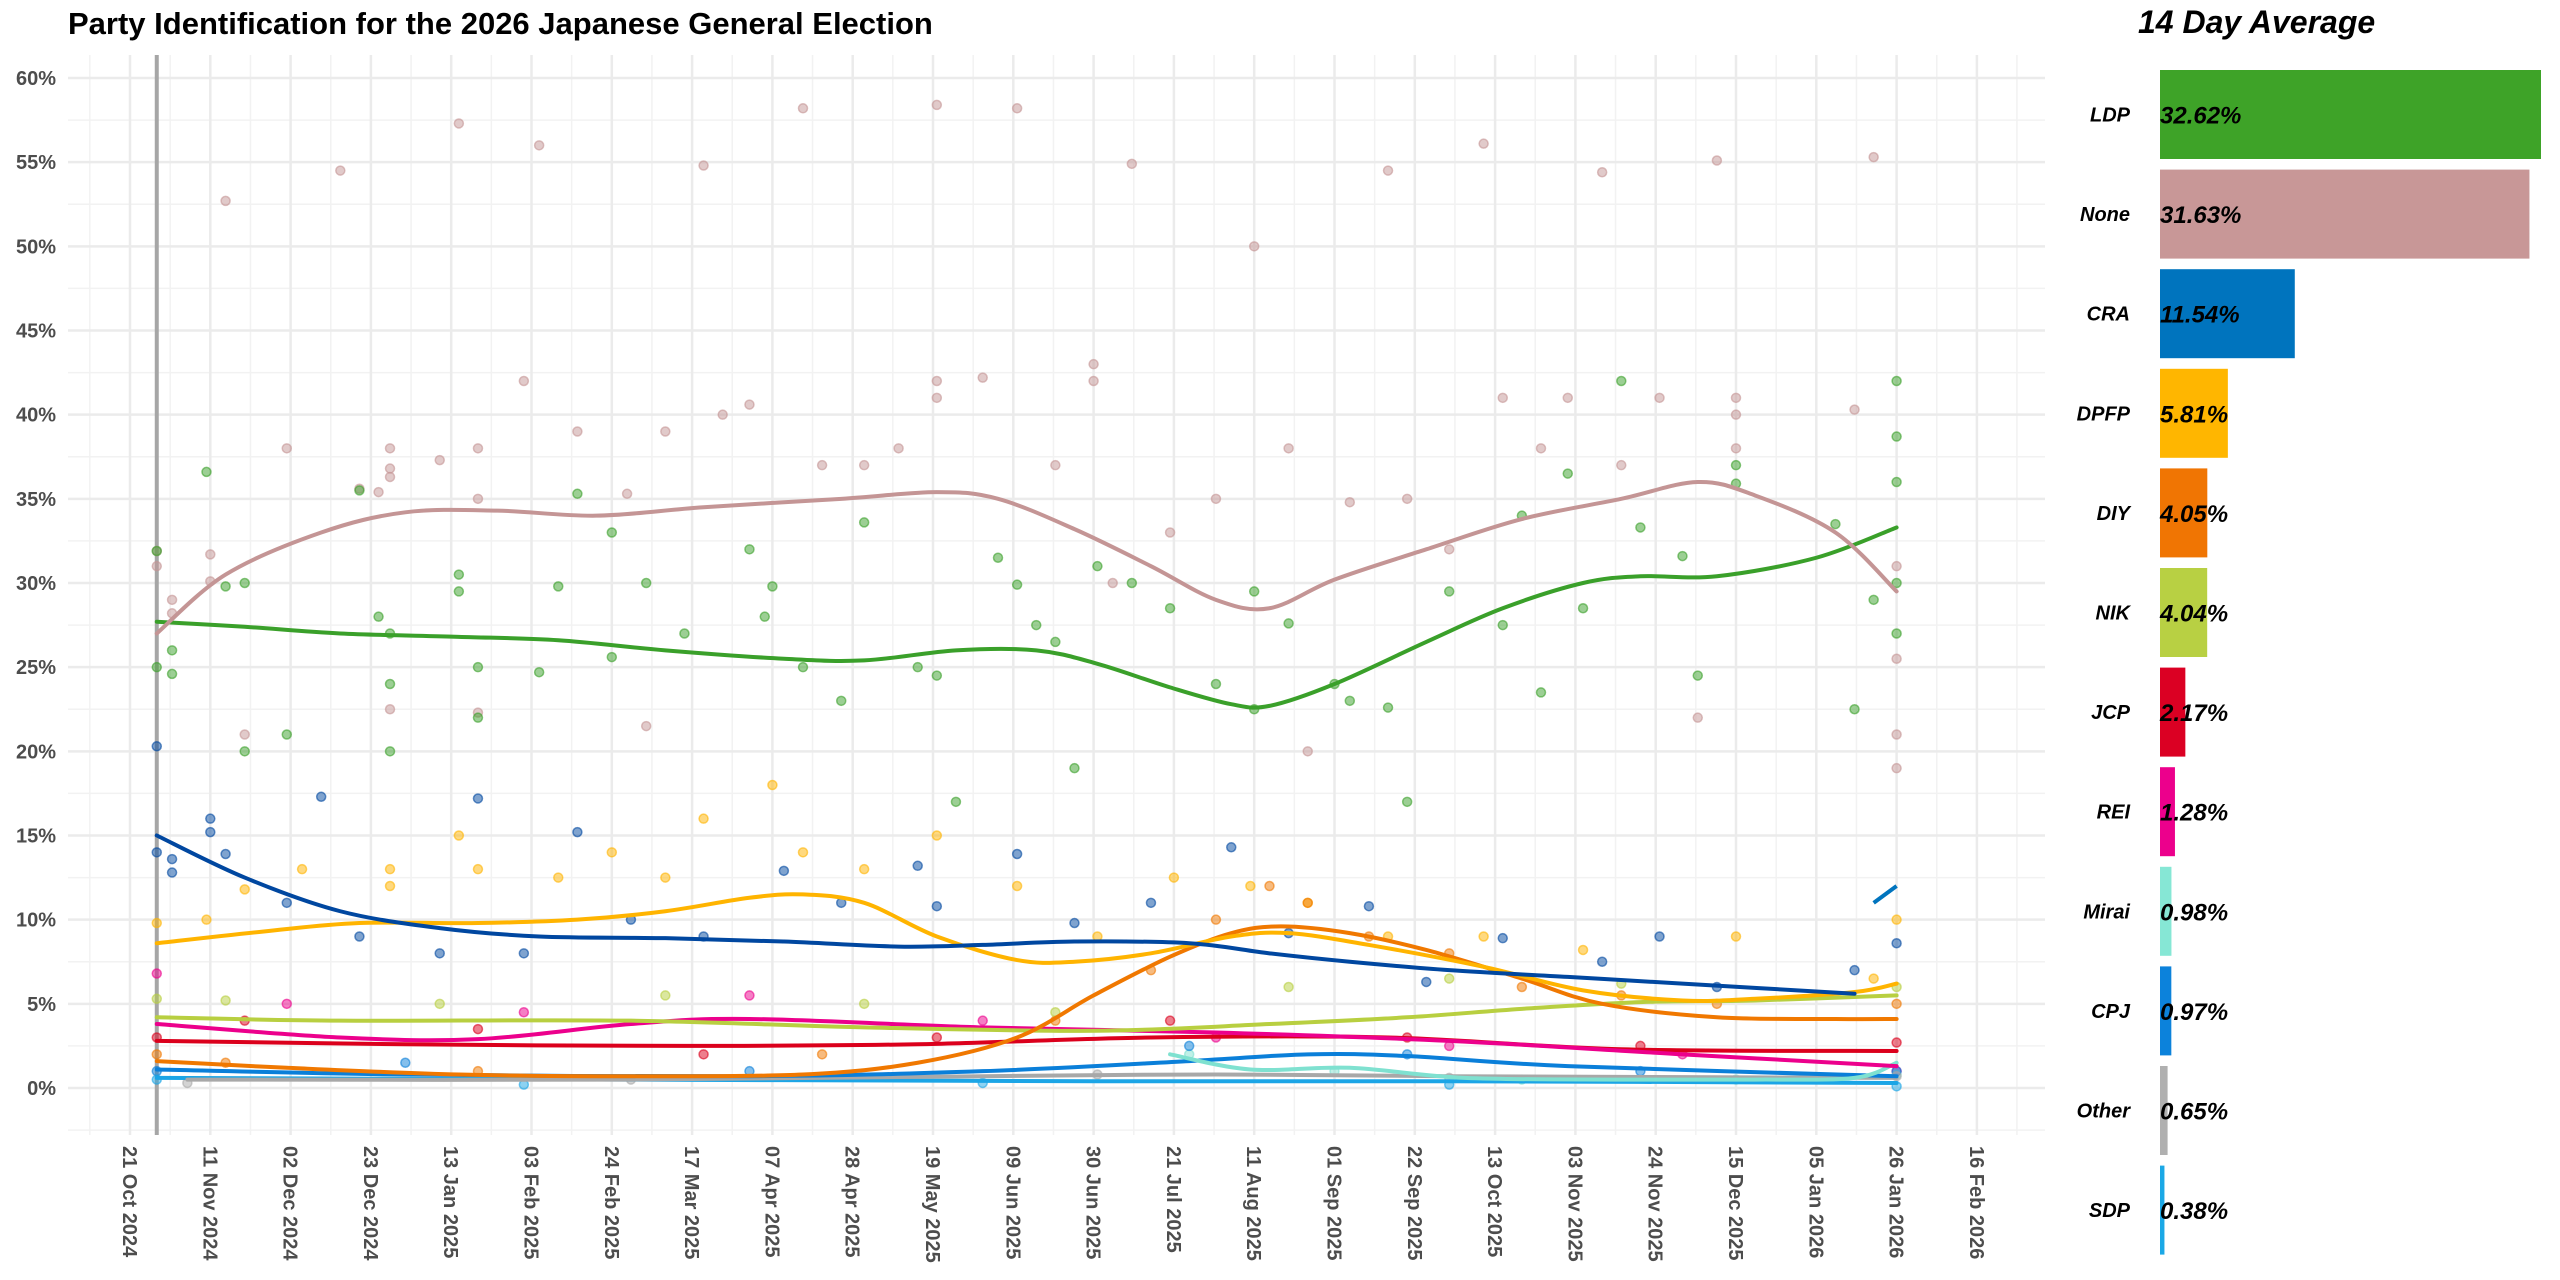 This screenshot has width=2560, height=1280. I want to click on bar-row-sdp: SDP 0.38%, so click(2158, 1210).